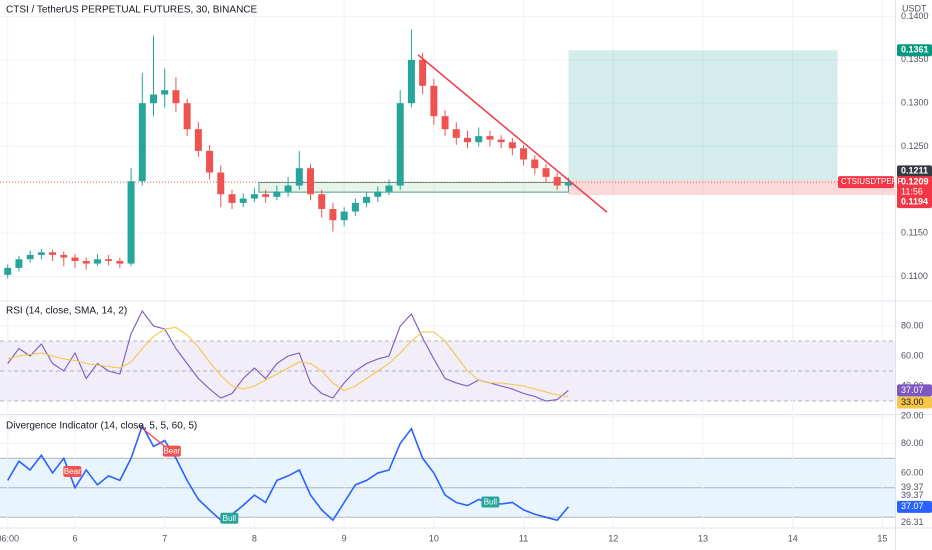 Image resolution: width=932 pixels, height=550 pixels. Describe the element at coordinates (914, 276) in the screenshot. I see `y-tick-label: 0.1100` at that location.